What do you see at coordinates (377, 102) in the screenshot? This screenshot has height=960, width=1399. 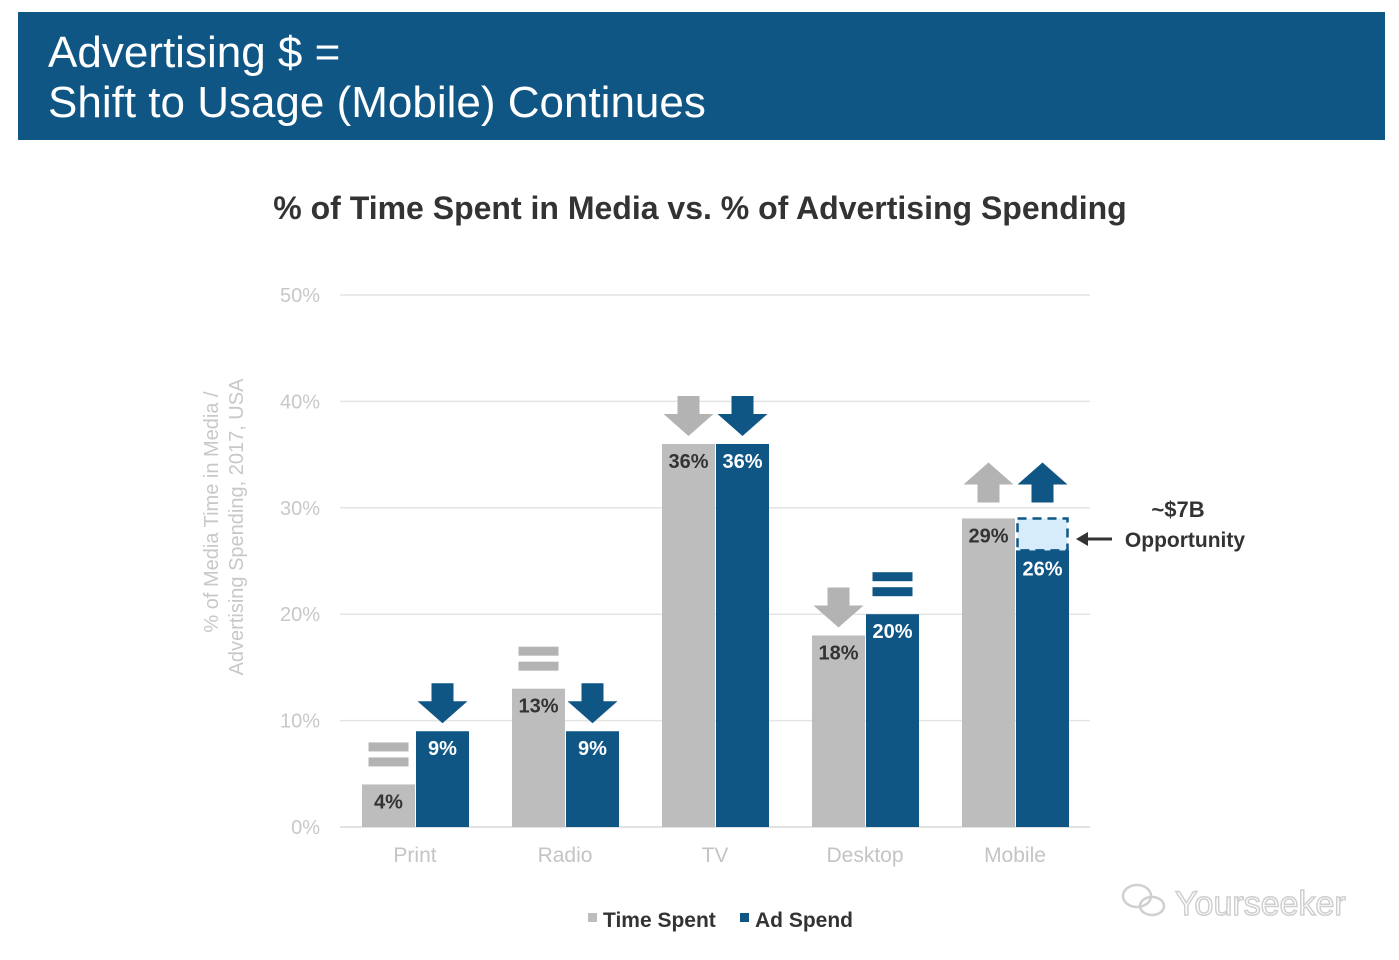 I see `slide-title-line-2: Shift to Usage (Mobile) Continues` at bounding box center [377, 102].